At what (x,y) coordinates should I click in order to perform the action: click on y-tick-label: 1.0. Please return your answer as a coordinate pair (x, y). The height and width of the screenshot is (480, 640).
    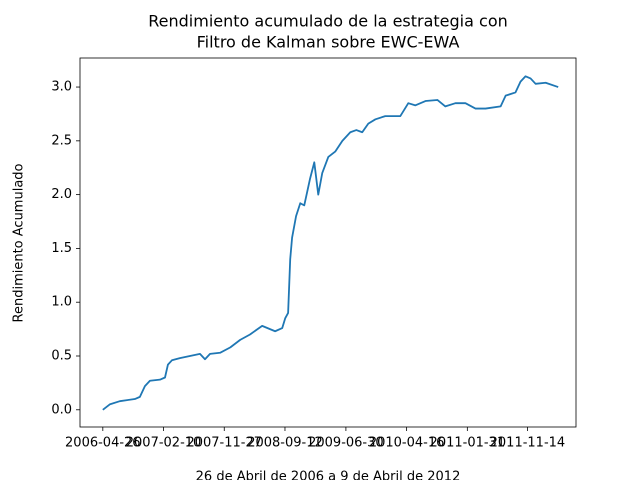
    Looking at the image, I should click on (61, 302).